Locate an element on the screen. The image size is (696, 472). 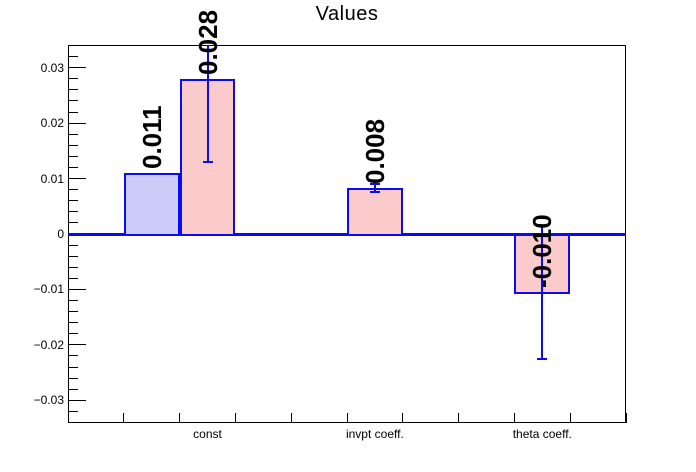
bar-value-label: 0.008 is located at coordinates (374, 151).